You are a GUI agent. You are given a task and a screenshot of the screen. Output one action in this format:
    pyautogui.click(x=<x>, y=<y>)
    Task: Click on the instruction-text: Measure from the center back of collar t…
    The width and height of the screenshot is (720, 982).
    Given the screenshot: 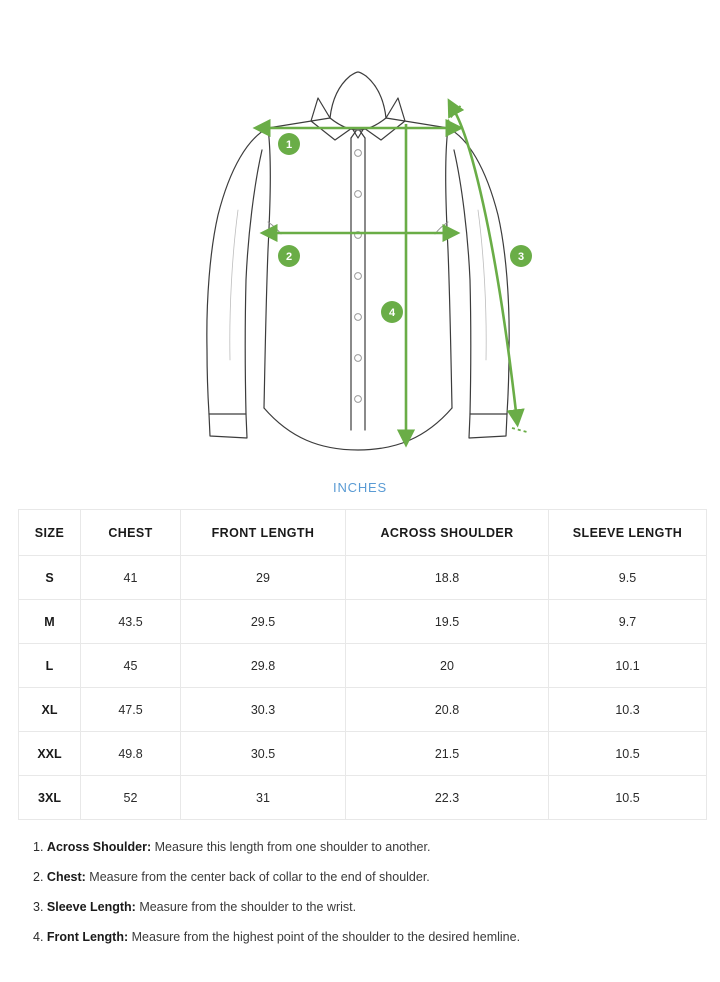 What is the action you would take?
    pyautogui.click(x=257, y=877)
    